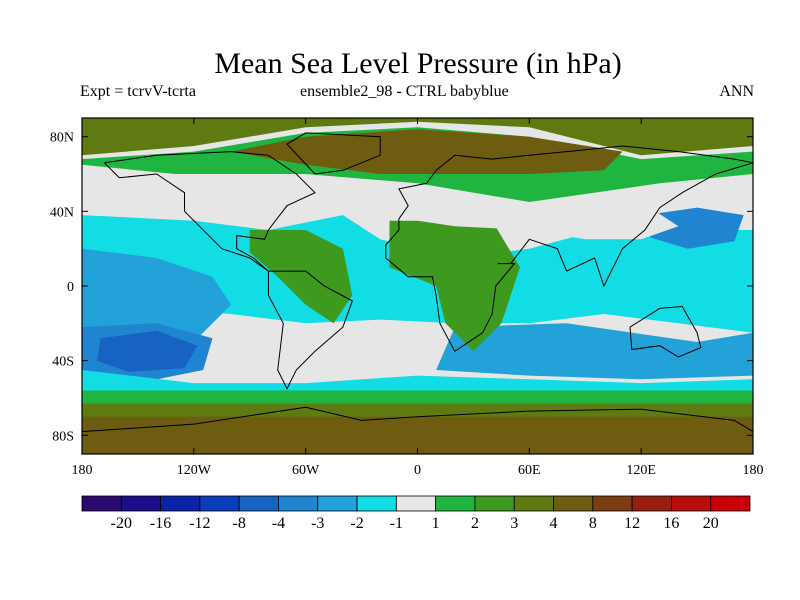 The height and width of the screenshot is (600, 800). What do you see at coordinates (239, 523) in the screenshot?
I see `colorbar-label: -8` at bounding box center [239, 523].